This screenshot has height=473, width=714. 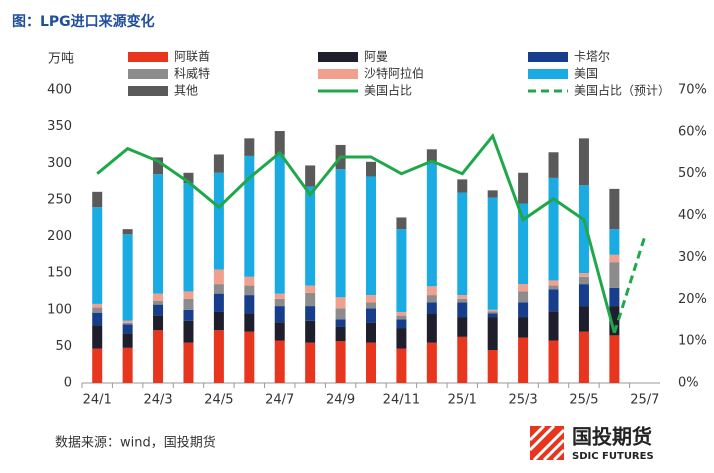 I want to click on y-tick-label: 0, so click(x=68, y=383).